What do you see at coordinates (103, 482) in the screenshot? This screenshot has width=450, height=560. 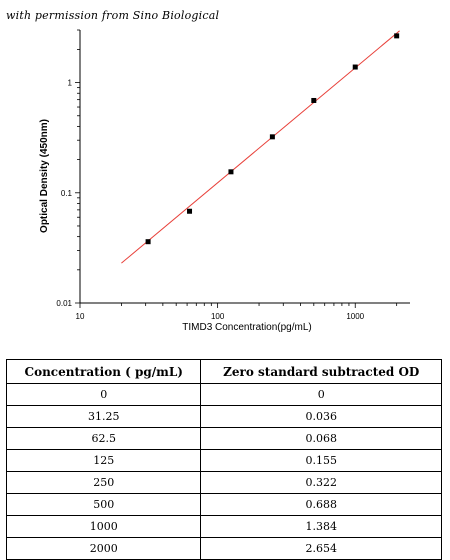 I see `cell-concentration: 250` at bounding box center [103, 482].